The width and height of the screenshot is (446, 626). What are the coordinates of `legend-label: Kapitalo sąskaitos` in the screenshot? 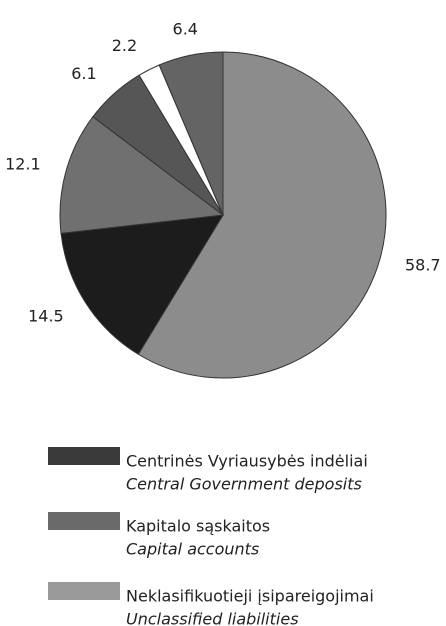 It's located at (198, 526).